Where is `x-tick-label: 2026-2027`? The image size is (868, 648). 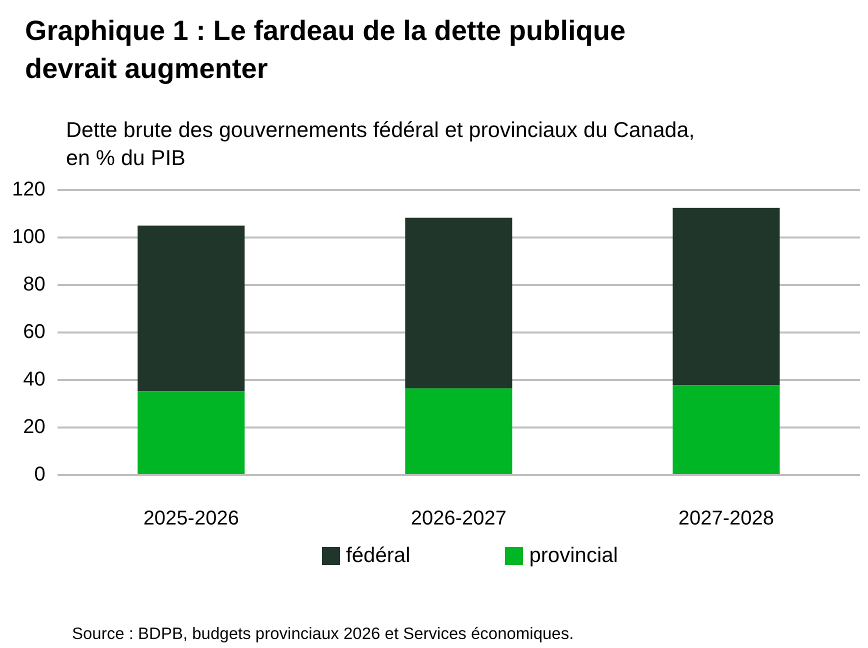
x-tick-label: 2026-2027 is located at coordinates (458, 519).